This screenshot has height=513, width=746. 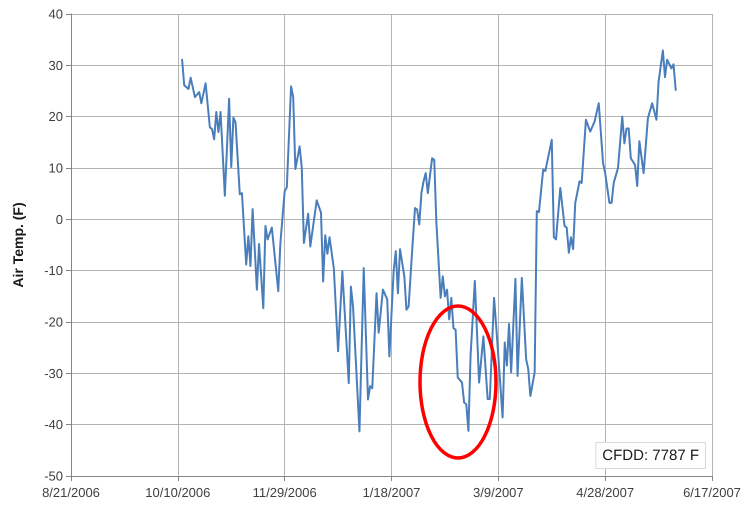 I want to click on y-tick-label: 10, so click(x=55, y=168).